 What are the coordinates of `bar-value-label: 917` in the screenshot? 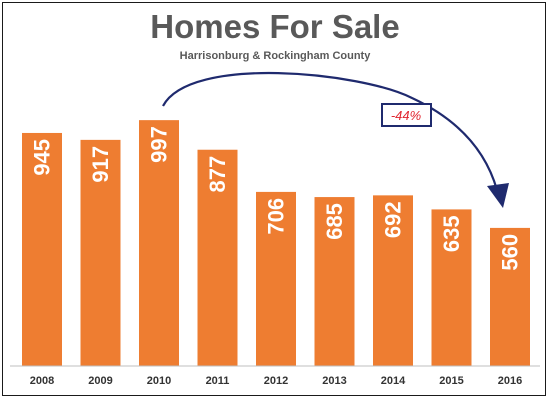 It's located at (100, 164).